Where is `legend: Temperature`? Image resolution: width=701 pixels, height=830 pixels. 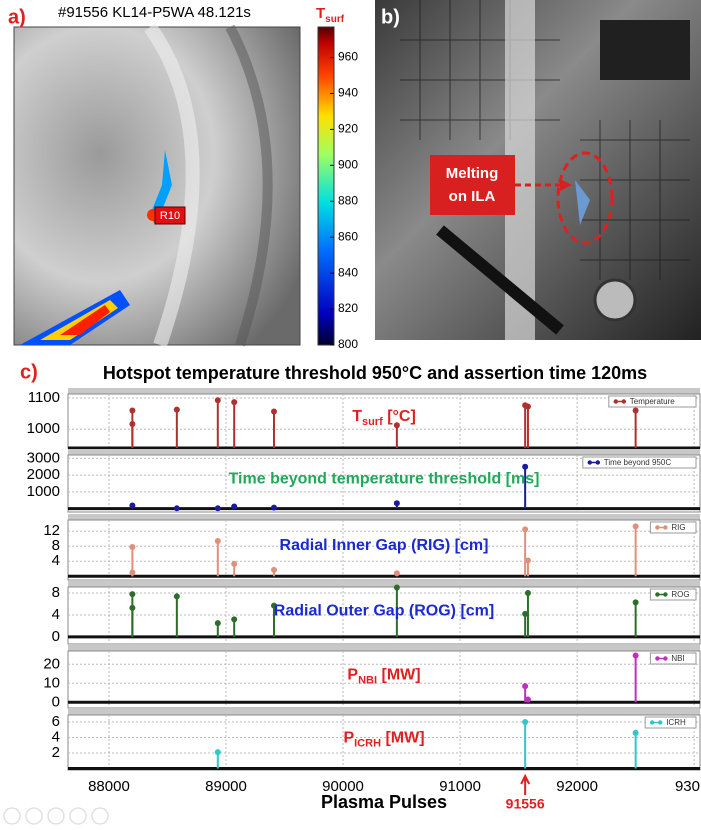 legend: Temperature is located at coordinates (652, 401).